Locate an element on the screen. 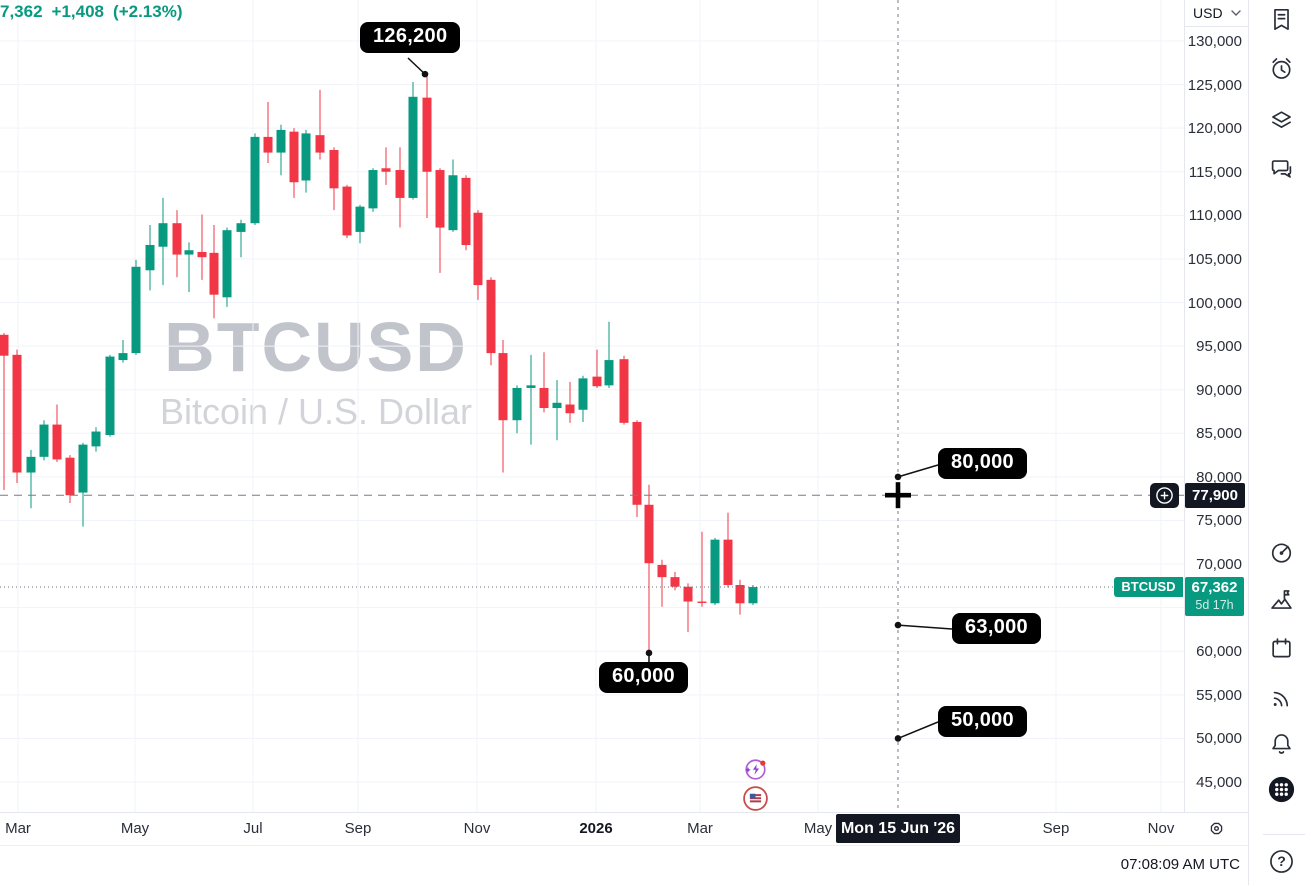  ticker-change: +1,408 is located at coordinates (78, 11).